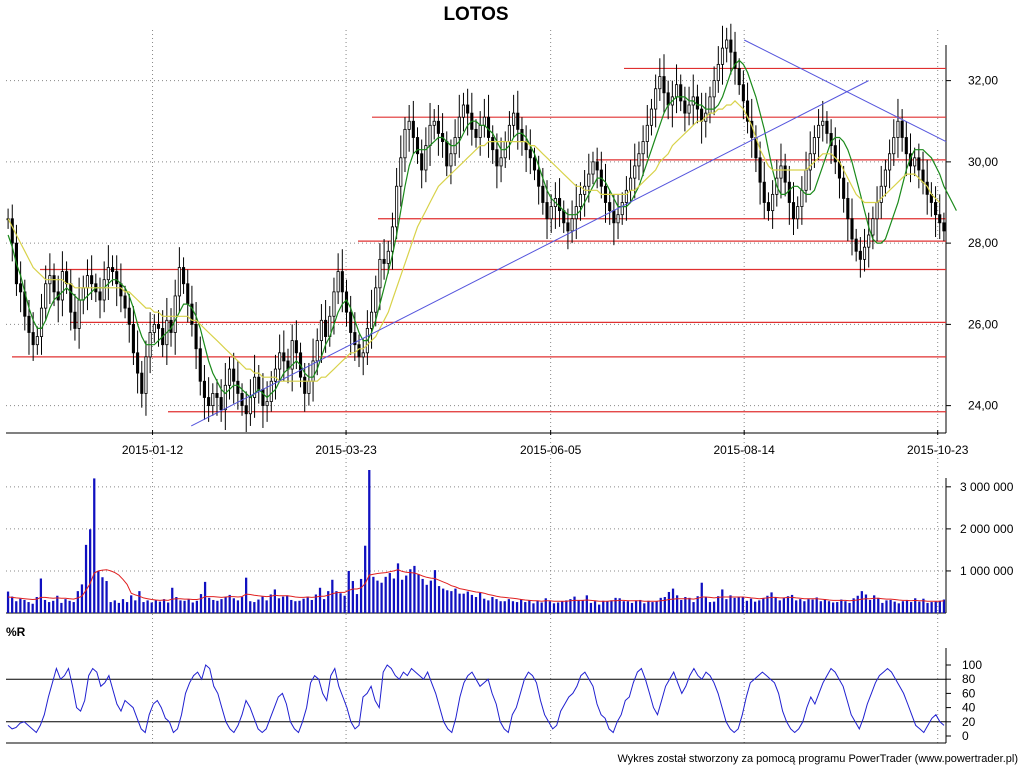  I want to click on williams-r-tick-label: 80, so click(969, 679).